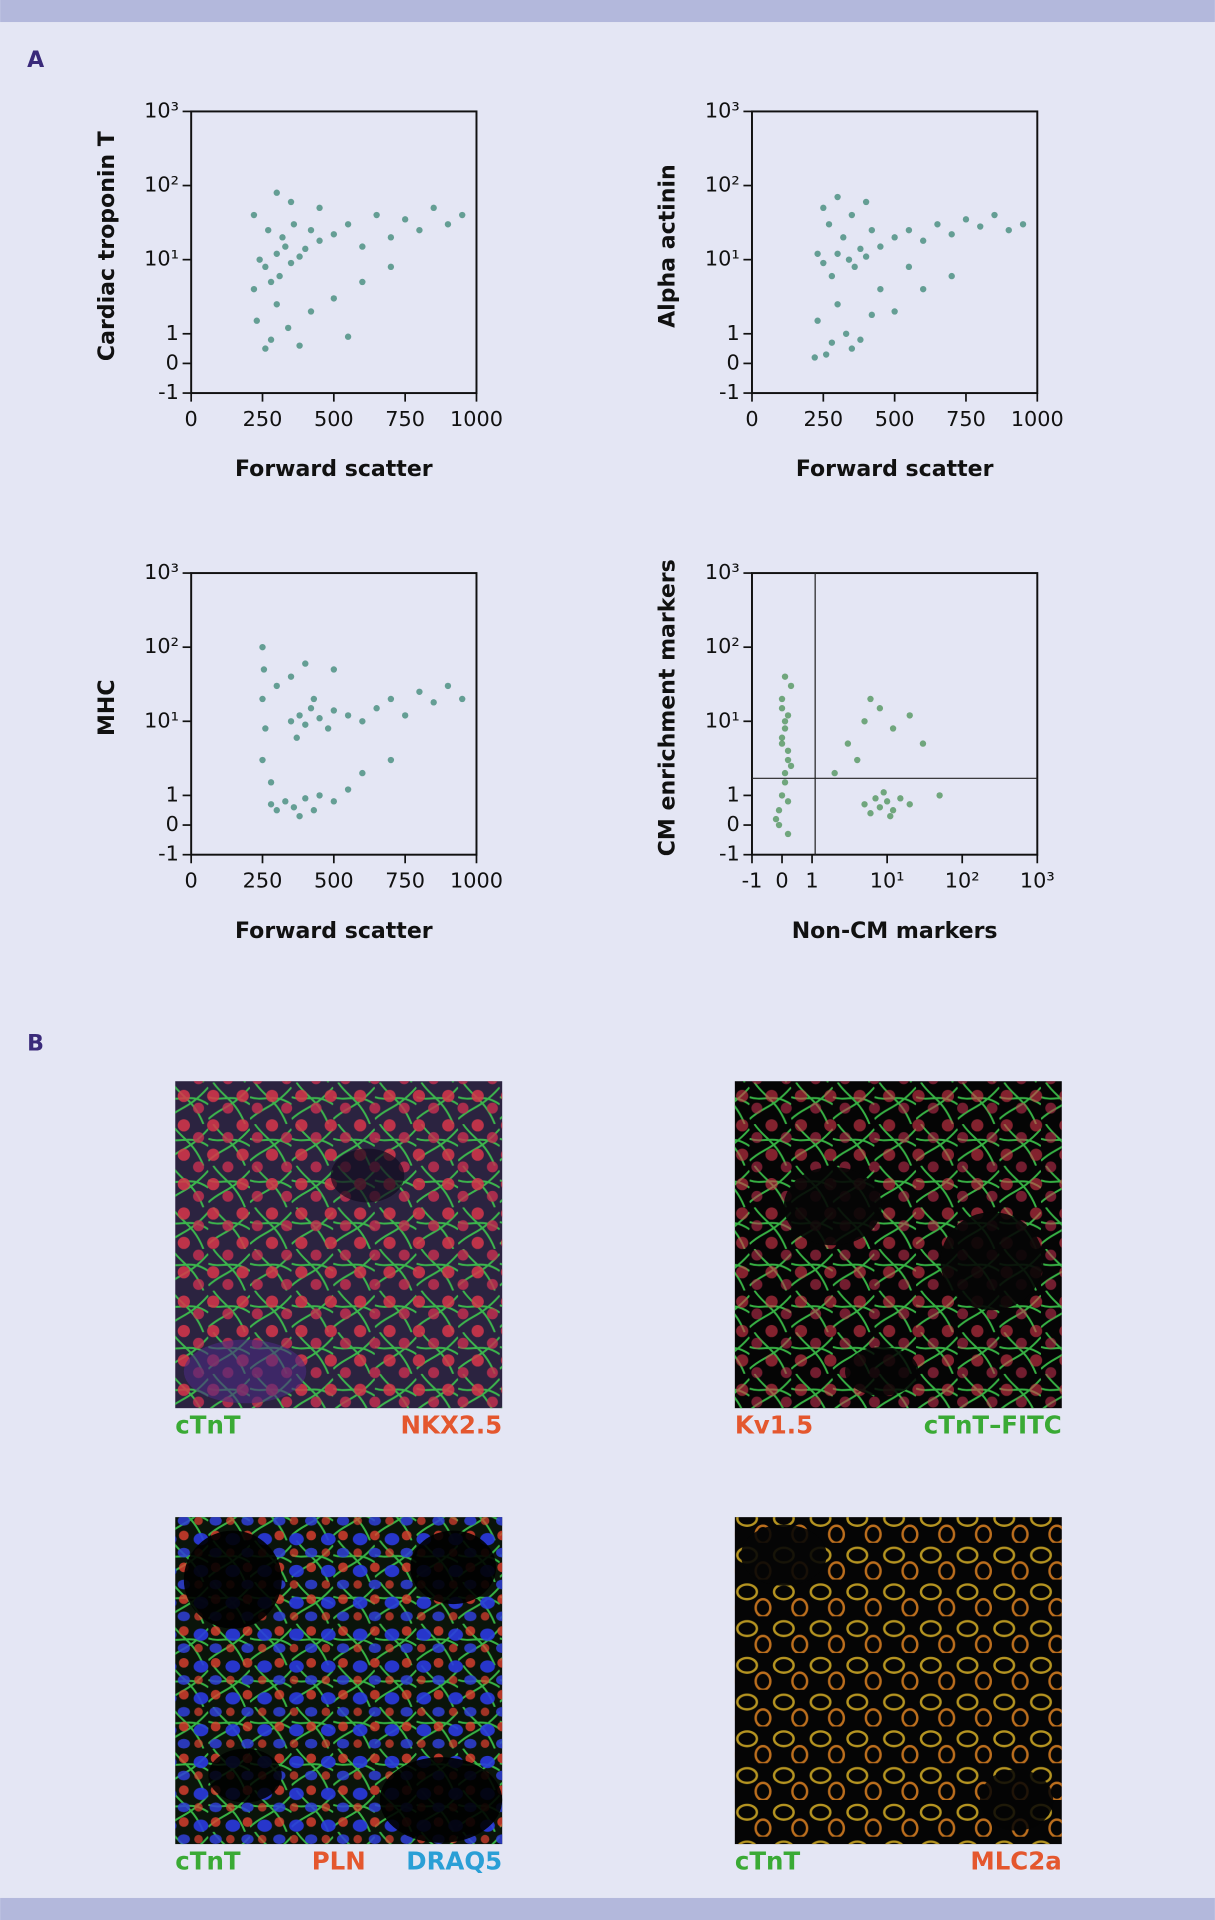  What do you see at coordinates (476, 419) in the screenshot?
I see `x-tick-label: 1000` at bounding box center [476, 419].